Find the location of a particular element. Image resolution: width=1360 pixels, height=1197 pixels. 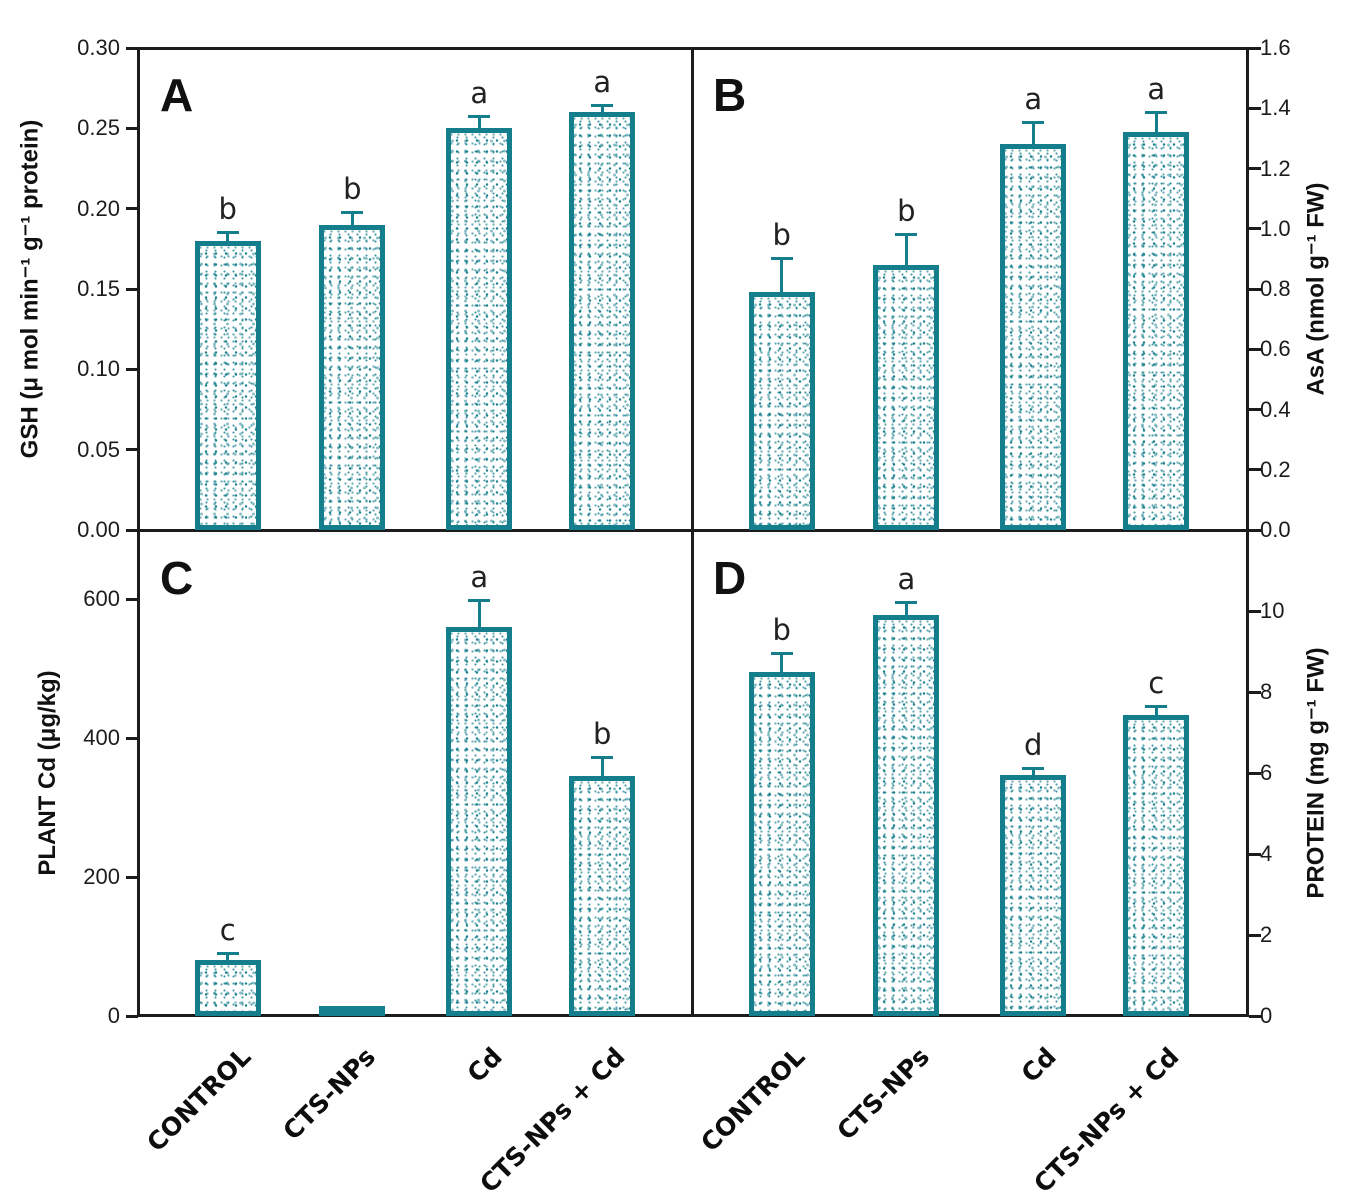

left-y-axis-line is located at coordinates (138, 532).